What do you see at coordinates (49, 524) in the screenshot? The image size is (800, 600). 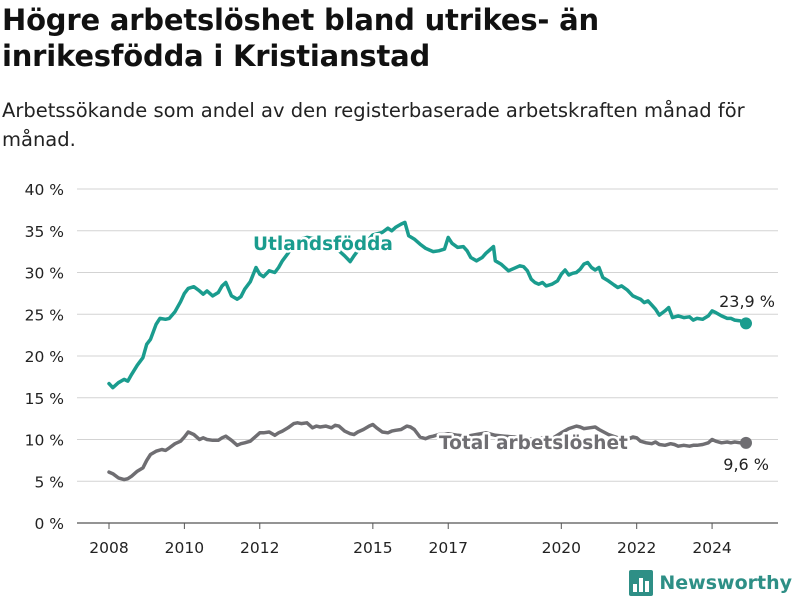 I see `y-tick-label: 0 %` at bounding box center [49, 524].